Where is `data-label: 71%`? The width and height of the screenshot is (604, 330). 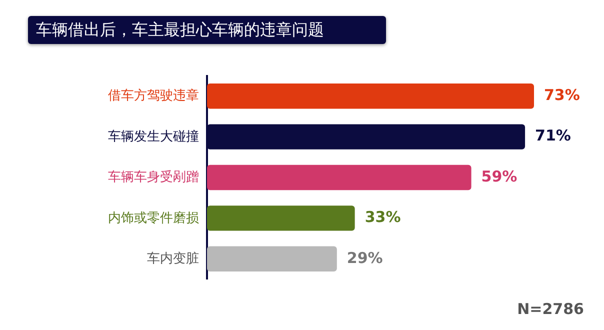 data-label: 71% is located at coordinates (553, 135).